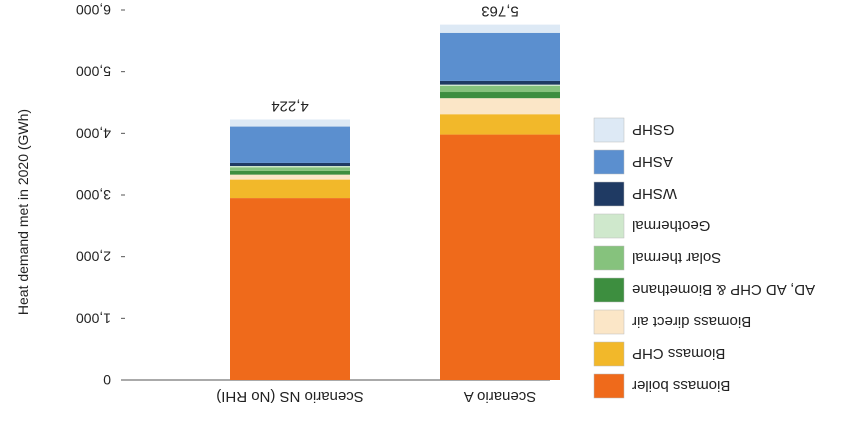 The image size is (850, 424). What do you see at coordinates (653, 129) in the screenshot?
I see `legend-label: GSHP` at bounding box center [653, 129].